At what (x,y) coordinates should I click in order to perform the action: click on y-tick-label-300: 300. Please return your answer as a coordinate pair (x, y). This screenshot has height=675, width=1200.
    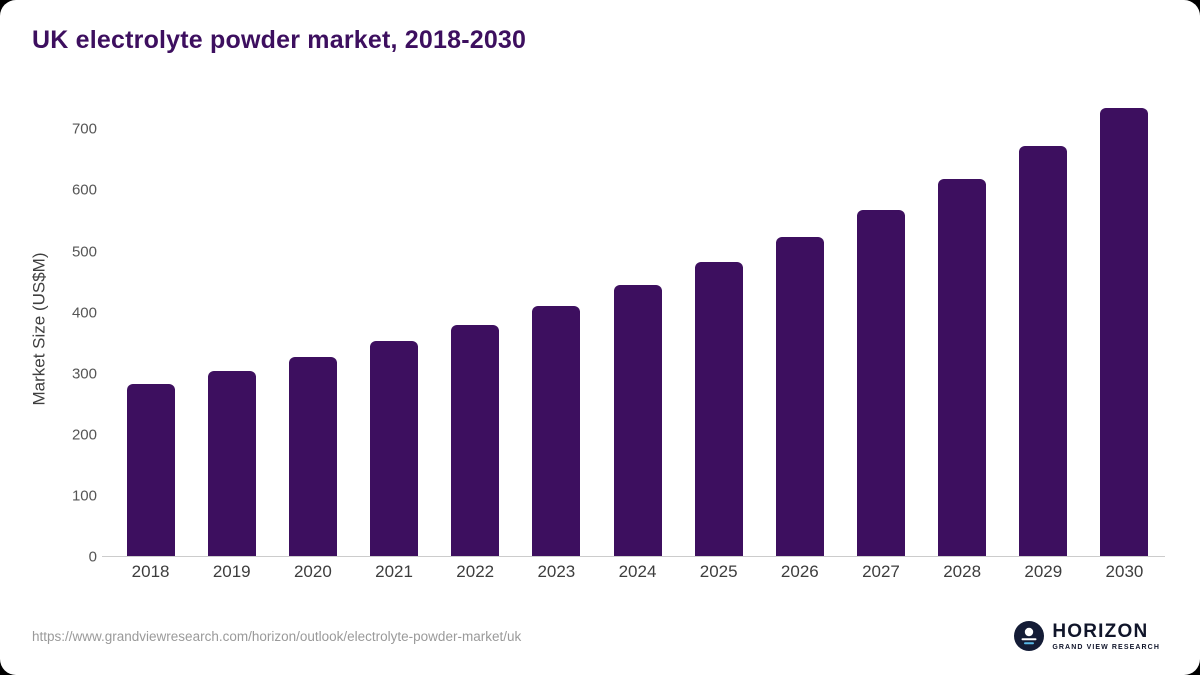
    Looking at the image, I should click on (84, 374).